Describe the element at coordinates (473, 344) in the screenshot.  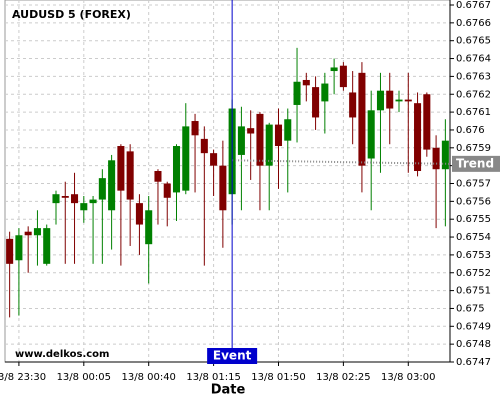
I see `y-tick-label: 0.6748` at that location.